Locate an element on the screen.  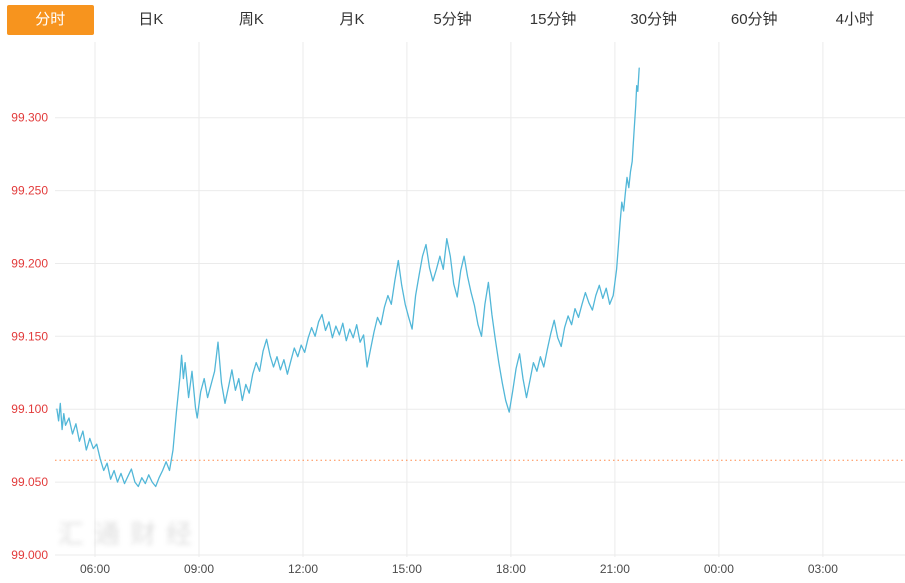
svg-text: 99.250 is located at coordinates (29, 191).